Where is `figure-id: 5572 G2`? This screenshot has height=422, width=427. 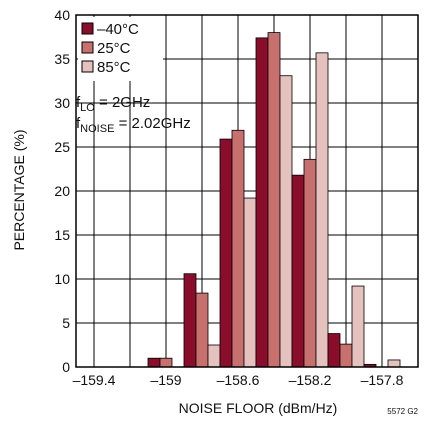 figure-id: 5572 G2 is located at coordinates (402, 411).